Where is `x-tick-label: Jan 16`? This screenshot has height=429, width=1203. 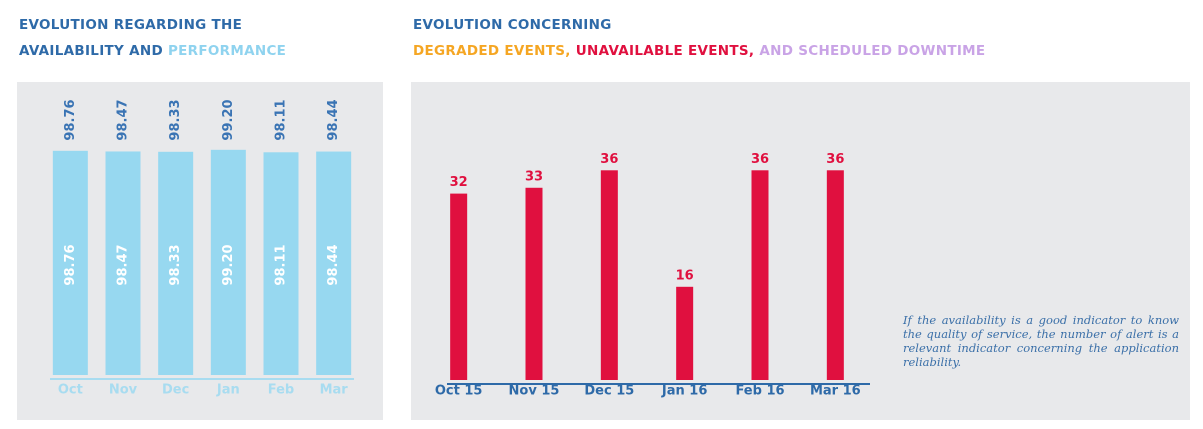
x-tick-label: Jan 16 is located at coordinates (684, 391).